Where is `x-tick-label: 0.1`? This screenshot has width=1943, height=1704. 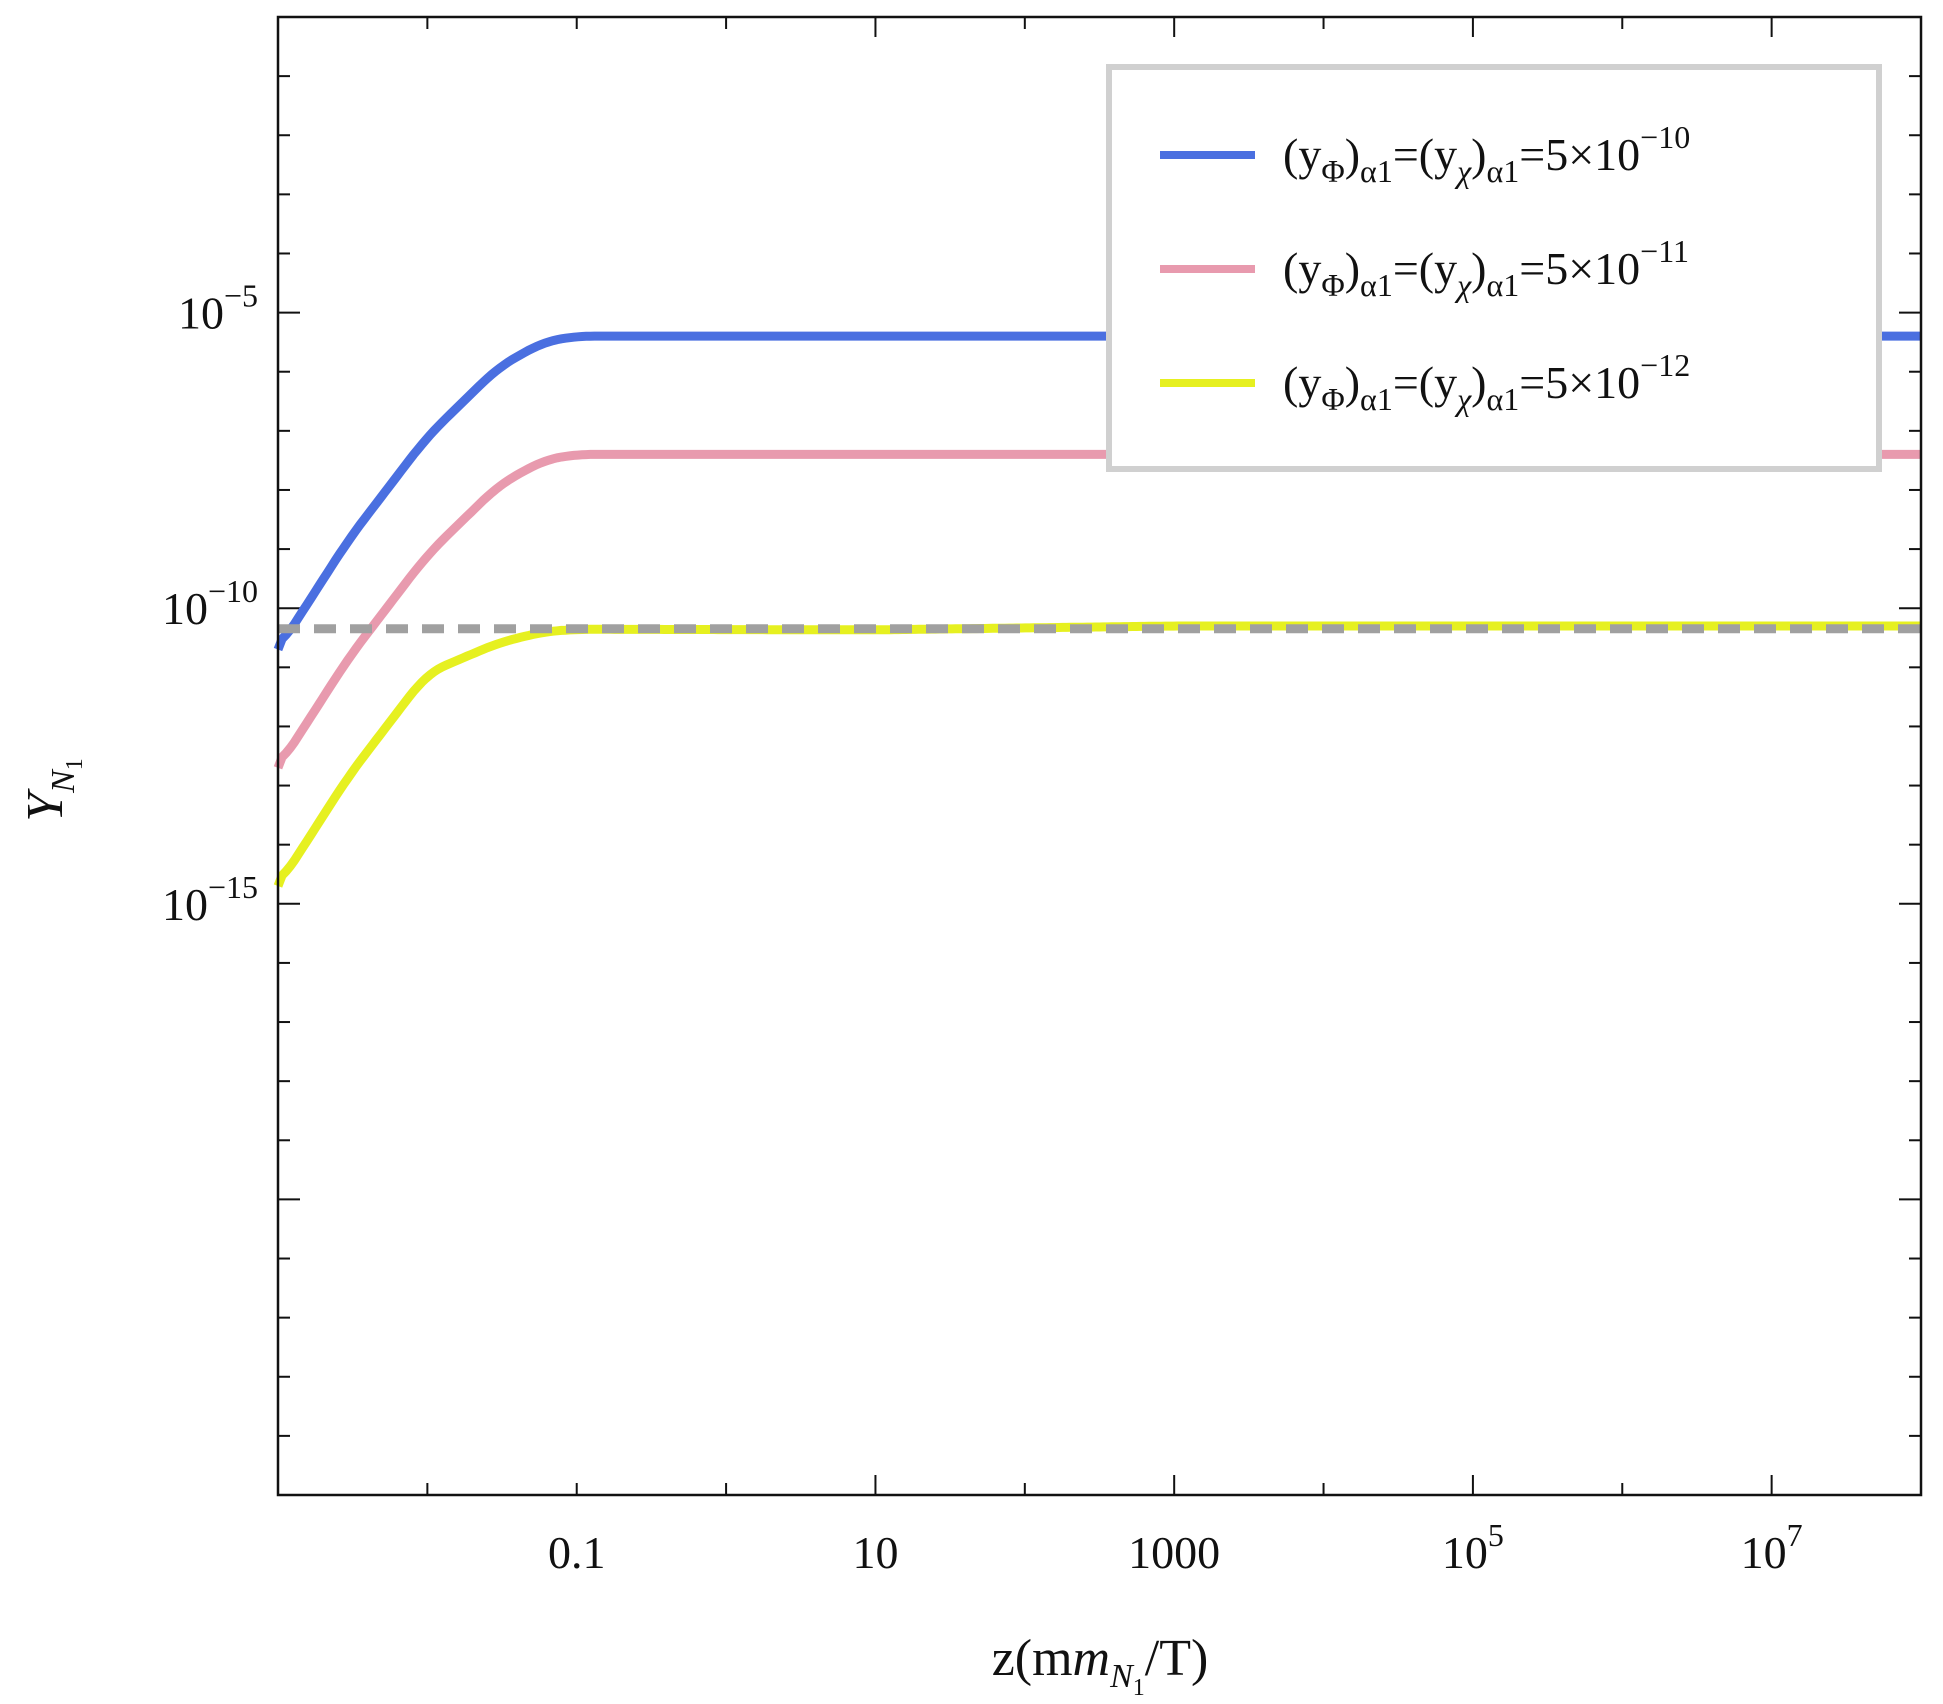 x-tick-label: 0.1 is located at coordinates (577, 1552).